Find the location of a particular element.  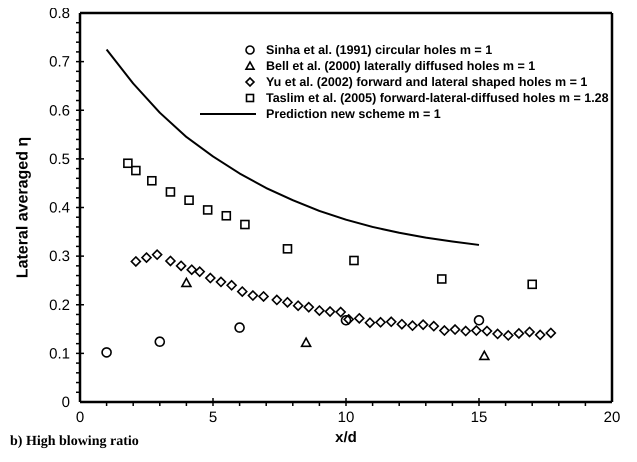

legend-label: Taslim et al. (2005) forward-lateral-diffused holes m = 1.28 is located at coordinates (437, 98).